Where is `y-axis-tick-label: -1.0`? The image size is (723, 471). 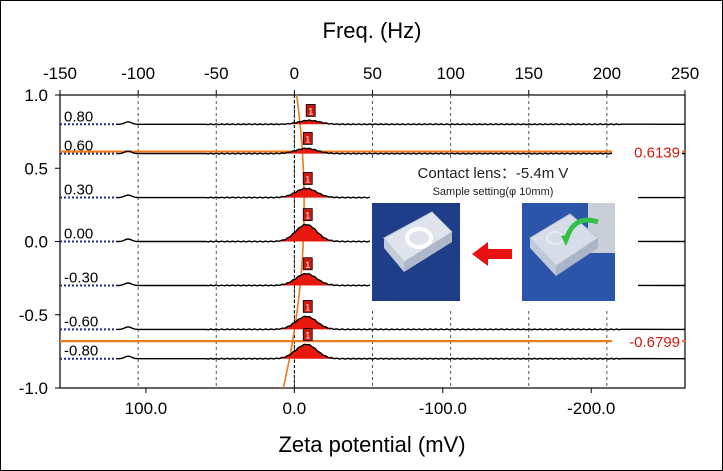 y-axis-tick-label: -1.0 is located at coordinates (33, 388).